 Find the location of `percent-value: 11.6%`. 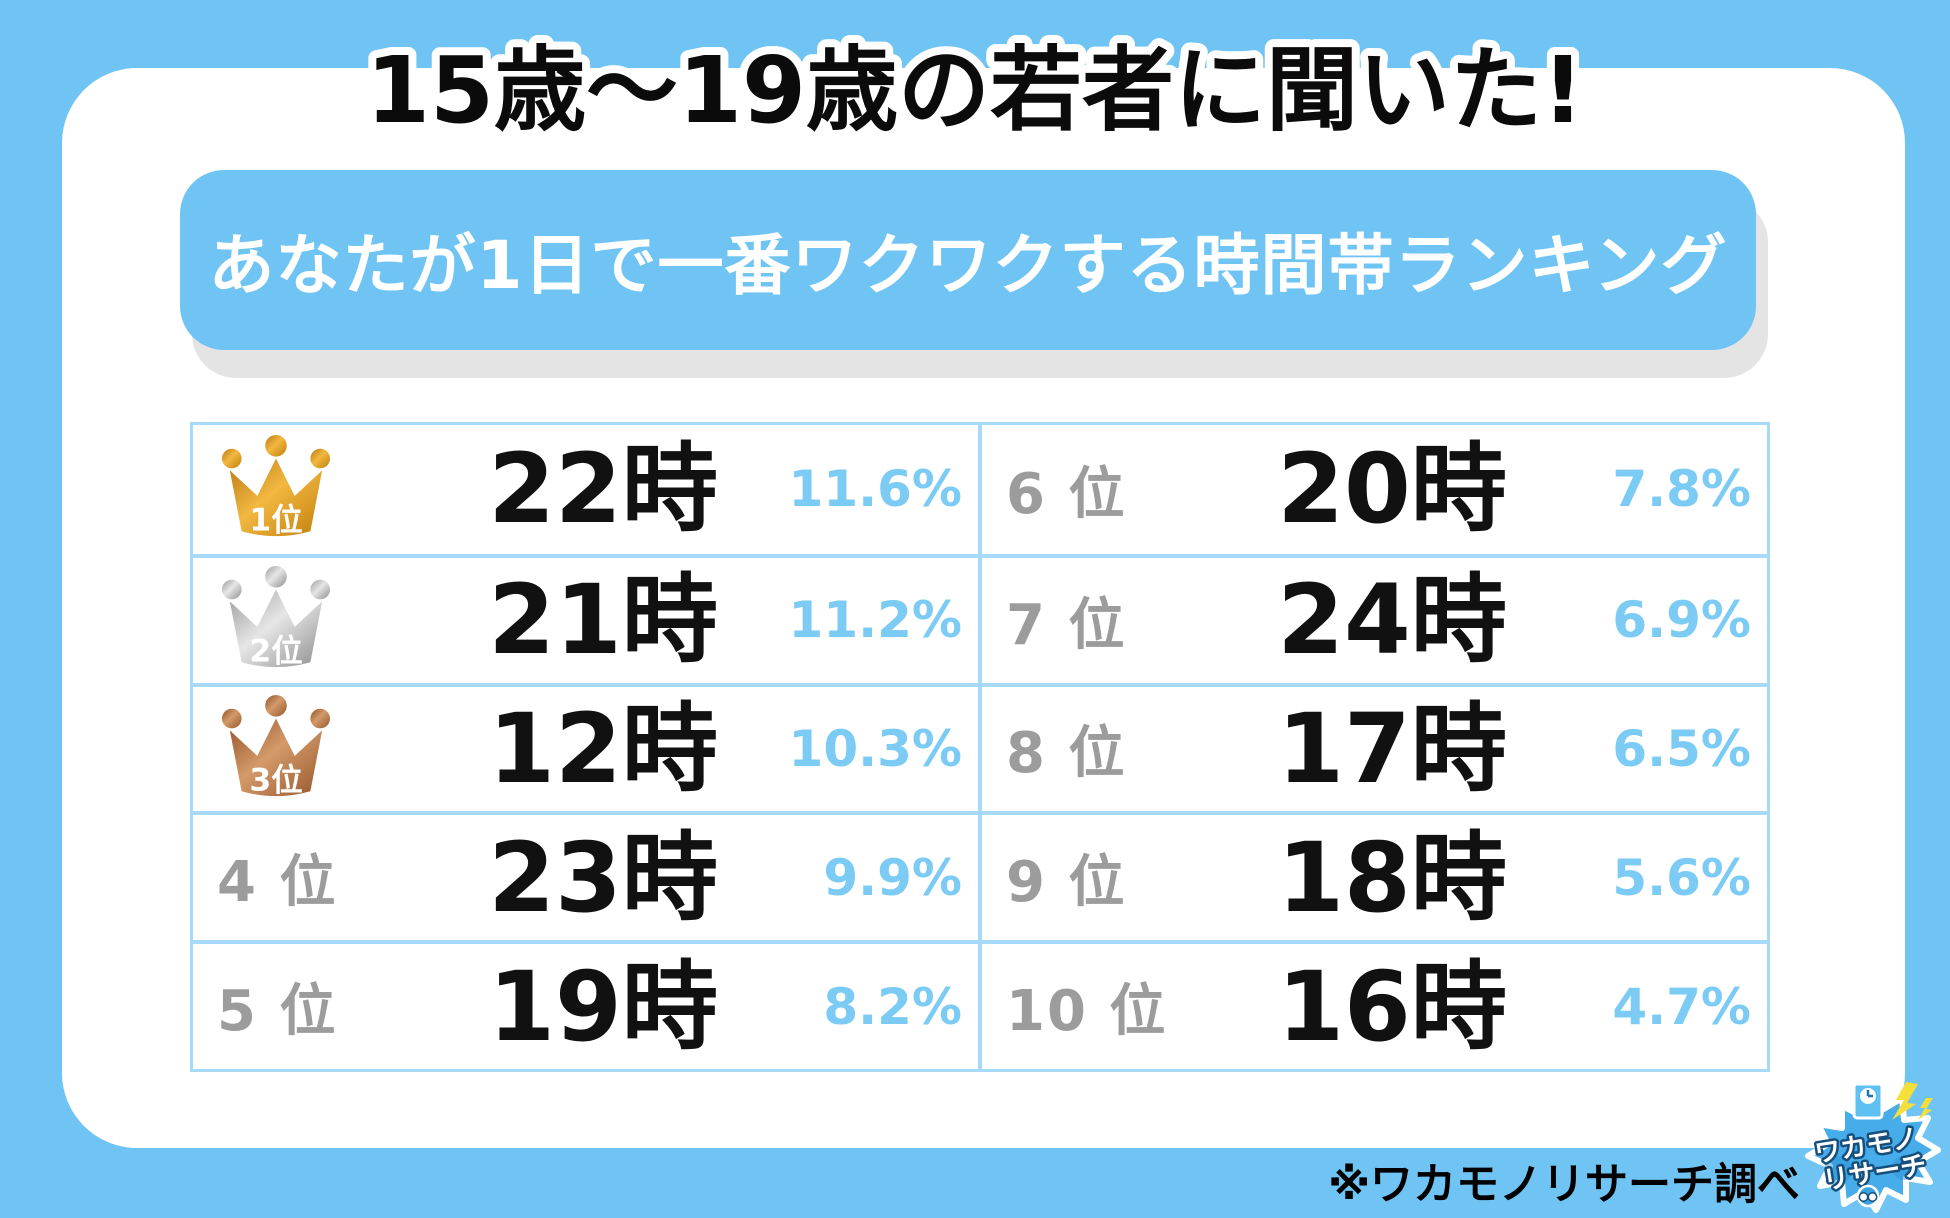

percent-value: 11.6% is located at coordinates (875, 489).